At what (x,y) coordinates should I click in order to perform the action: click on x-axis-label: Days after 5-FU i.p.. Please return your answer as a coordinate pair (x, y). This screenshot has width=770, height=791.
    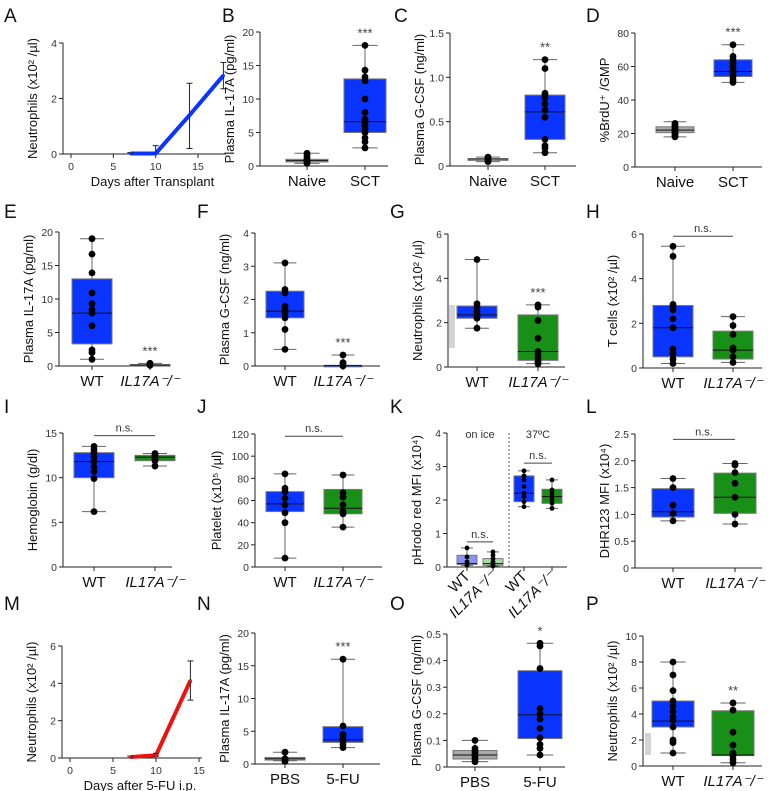
    Looking at the image, I should click on (140, 784).